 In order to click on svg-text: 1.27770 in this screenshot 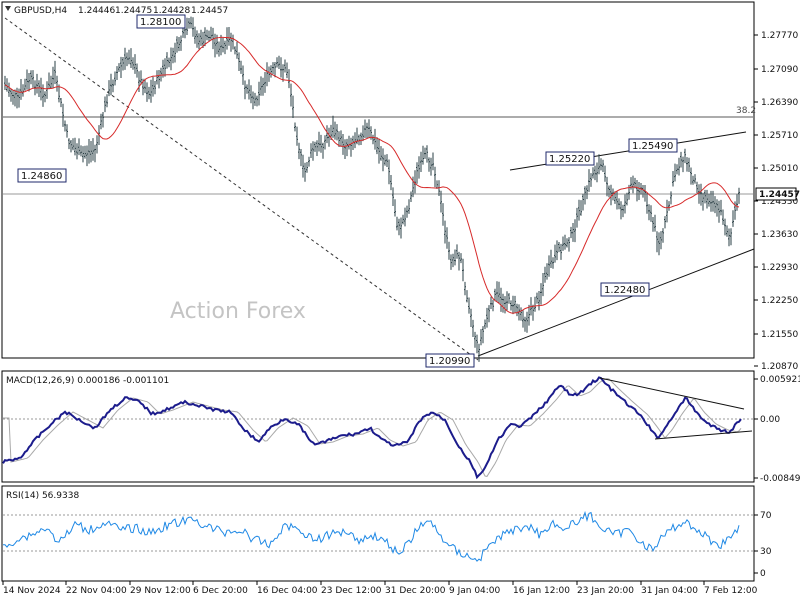, I will do `click(779, 36)`.